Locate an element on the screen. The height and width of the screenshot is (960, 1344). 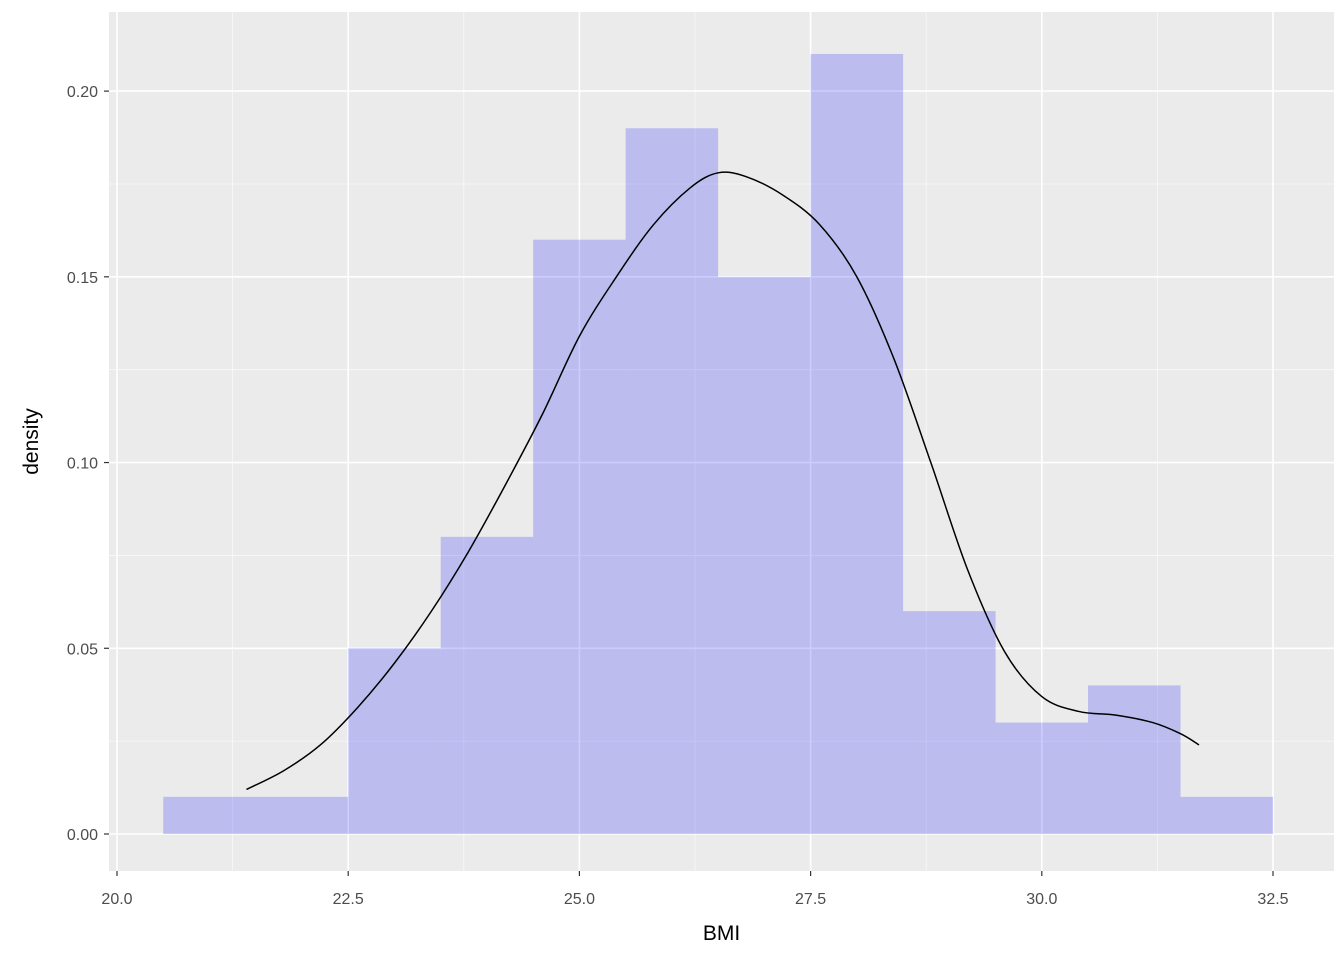
x-tick-label: 27.5 is located at coordinates (810, 899).